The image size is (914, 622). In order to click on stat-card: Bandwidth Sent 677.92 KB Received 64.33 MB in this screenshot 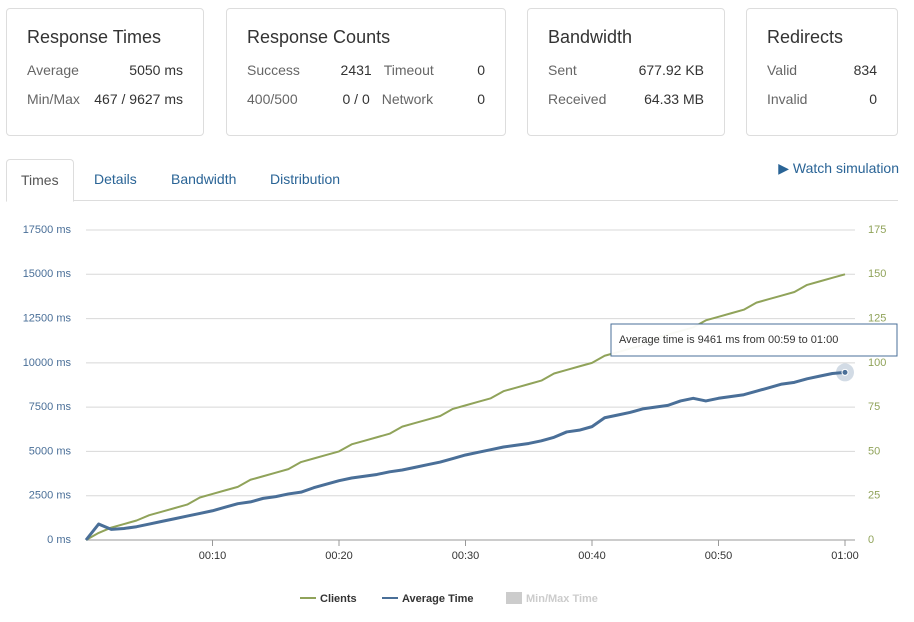, I will do `click(626, 72)`.